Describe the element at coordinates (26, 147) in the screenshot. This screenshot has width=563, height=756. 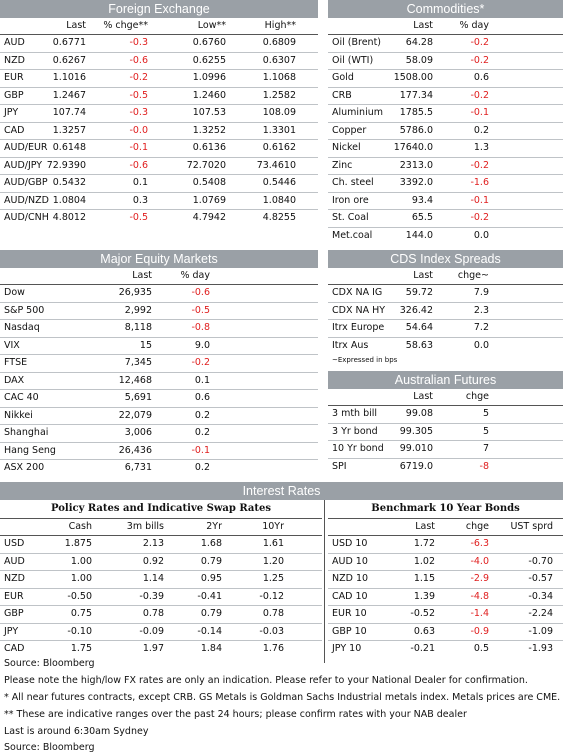
I see `fx-pair: AUD/EUR` at that location.